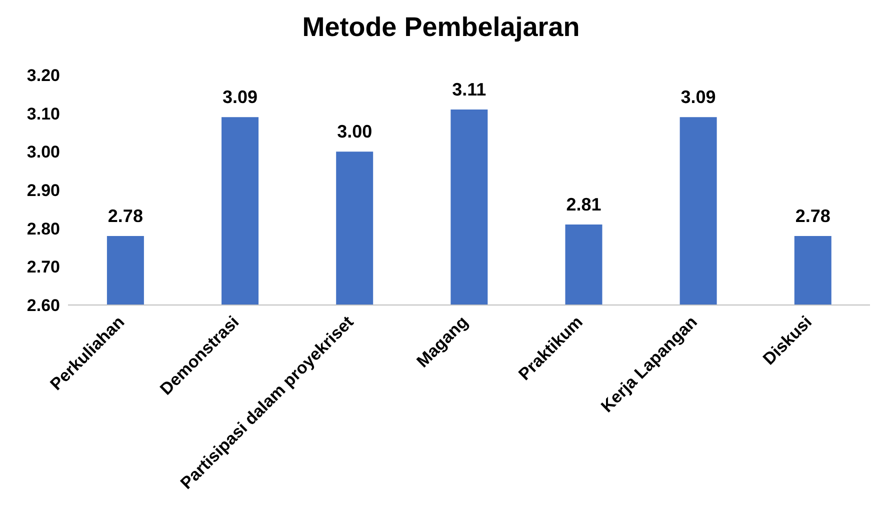  Describe the element at coordinates (584, 204) in the screenshot. I see `data-label: 2.81` at that location.